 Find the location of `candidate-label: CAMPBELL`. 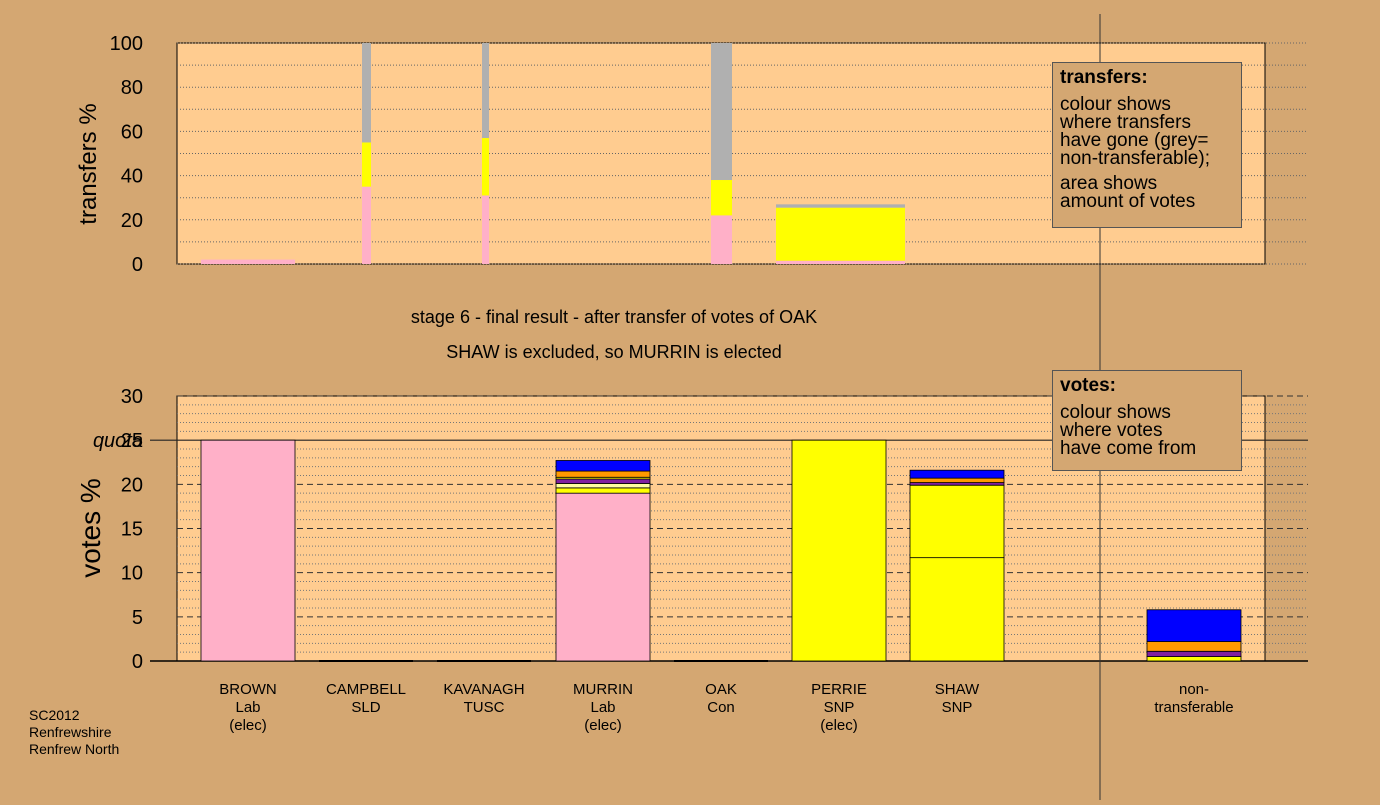

candidate-label: CAMPBELL is located at coordinates (366, 689).